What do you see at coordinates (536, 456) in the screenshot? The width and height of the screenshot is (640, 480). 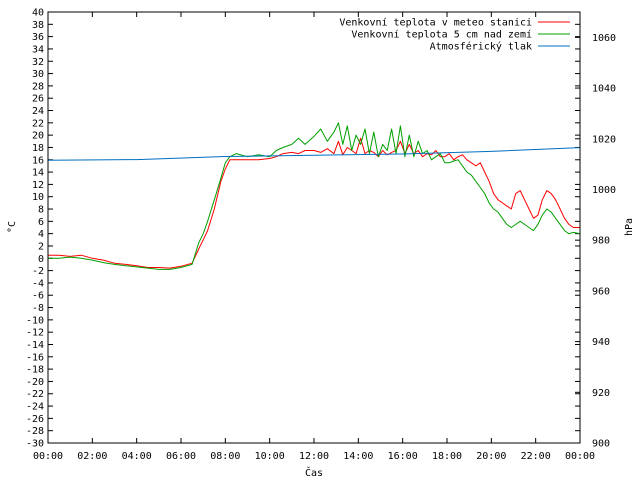 I see `x-tick-label: 22:00` at bounding box center [536, 456].